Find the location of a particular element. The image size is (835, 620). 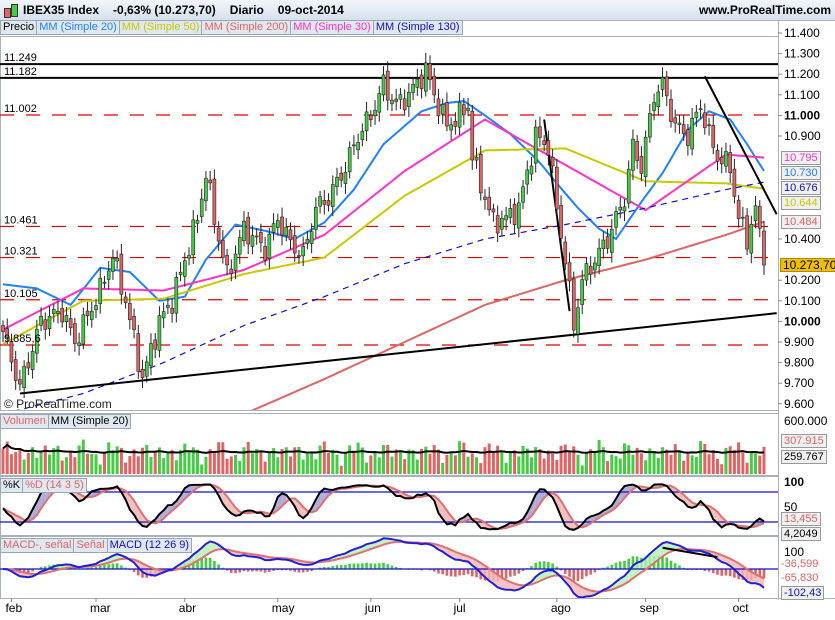

stochastic-tick-label: 100 is located at coordinates (794, 482).